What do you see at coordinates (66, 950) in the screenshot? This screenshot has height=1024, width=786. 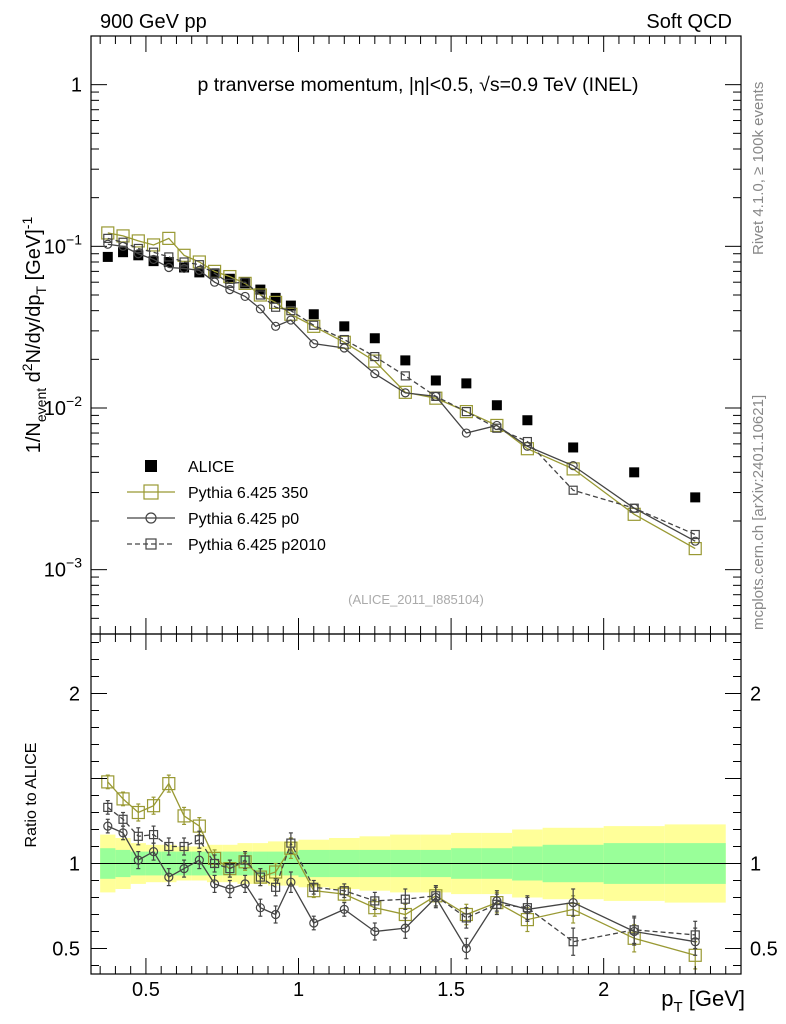 I see `ratio-y-tick-label-left: 0.5` at bounding box center [66, 950].